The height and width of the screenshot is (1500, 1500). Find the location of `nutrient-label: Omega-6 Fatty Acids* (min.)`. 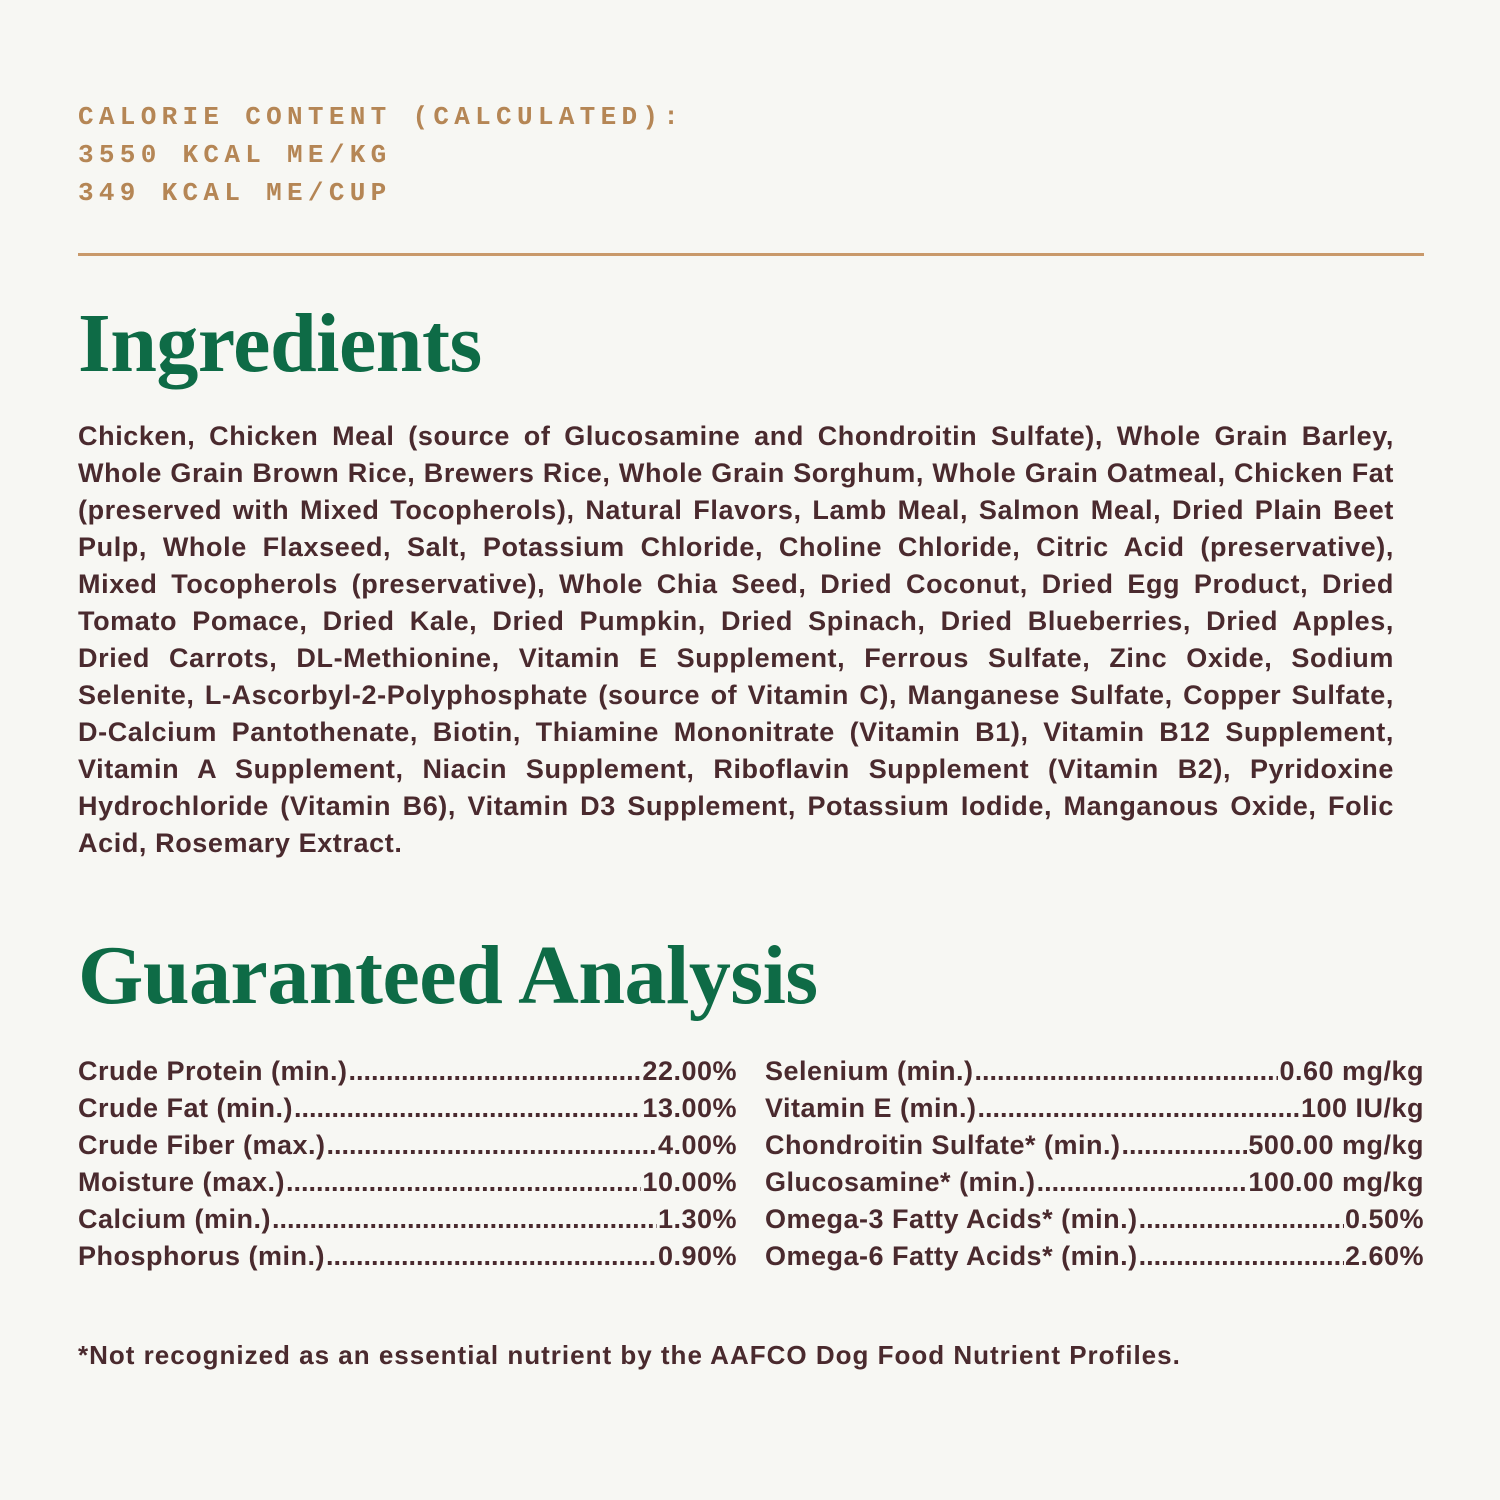

nutrient-label: Omega-6 Fatty Acids* (min.) is located at coordinates (951, 1256).